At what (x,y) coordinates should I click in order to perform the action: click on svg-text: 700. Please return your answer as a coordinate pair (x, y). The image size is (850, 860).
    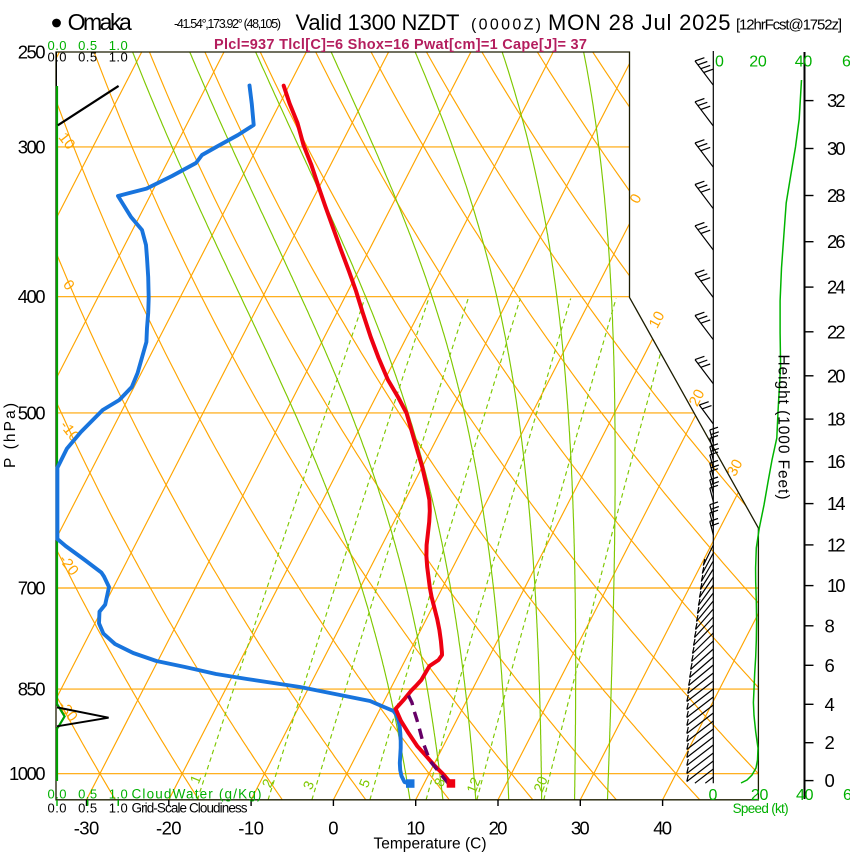
    Looking at the image, I should click on (32, 588).